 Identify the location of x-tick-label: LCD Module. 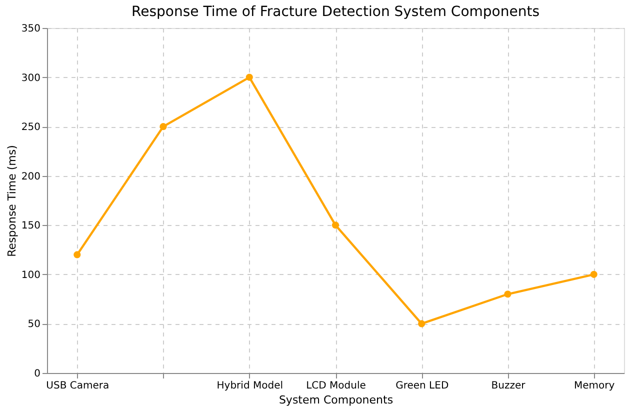
(336, 386).